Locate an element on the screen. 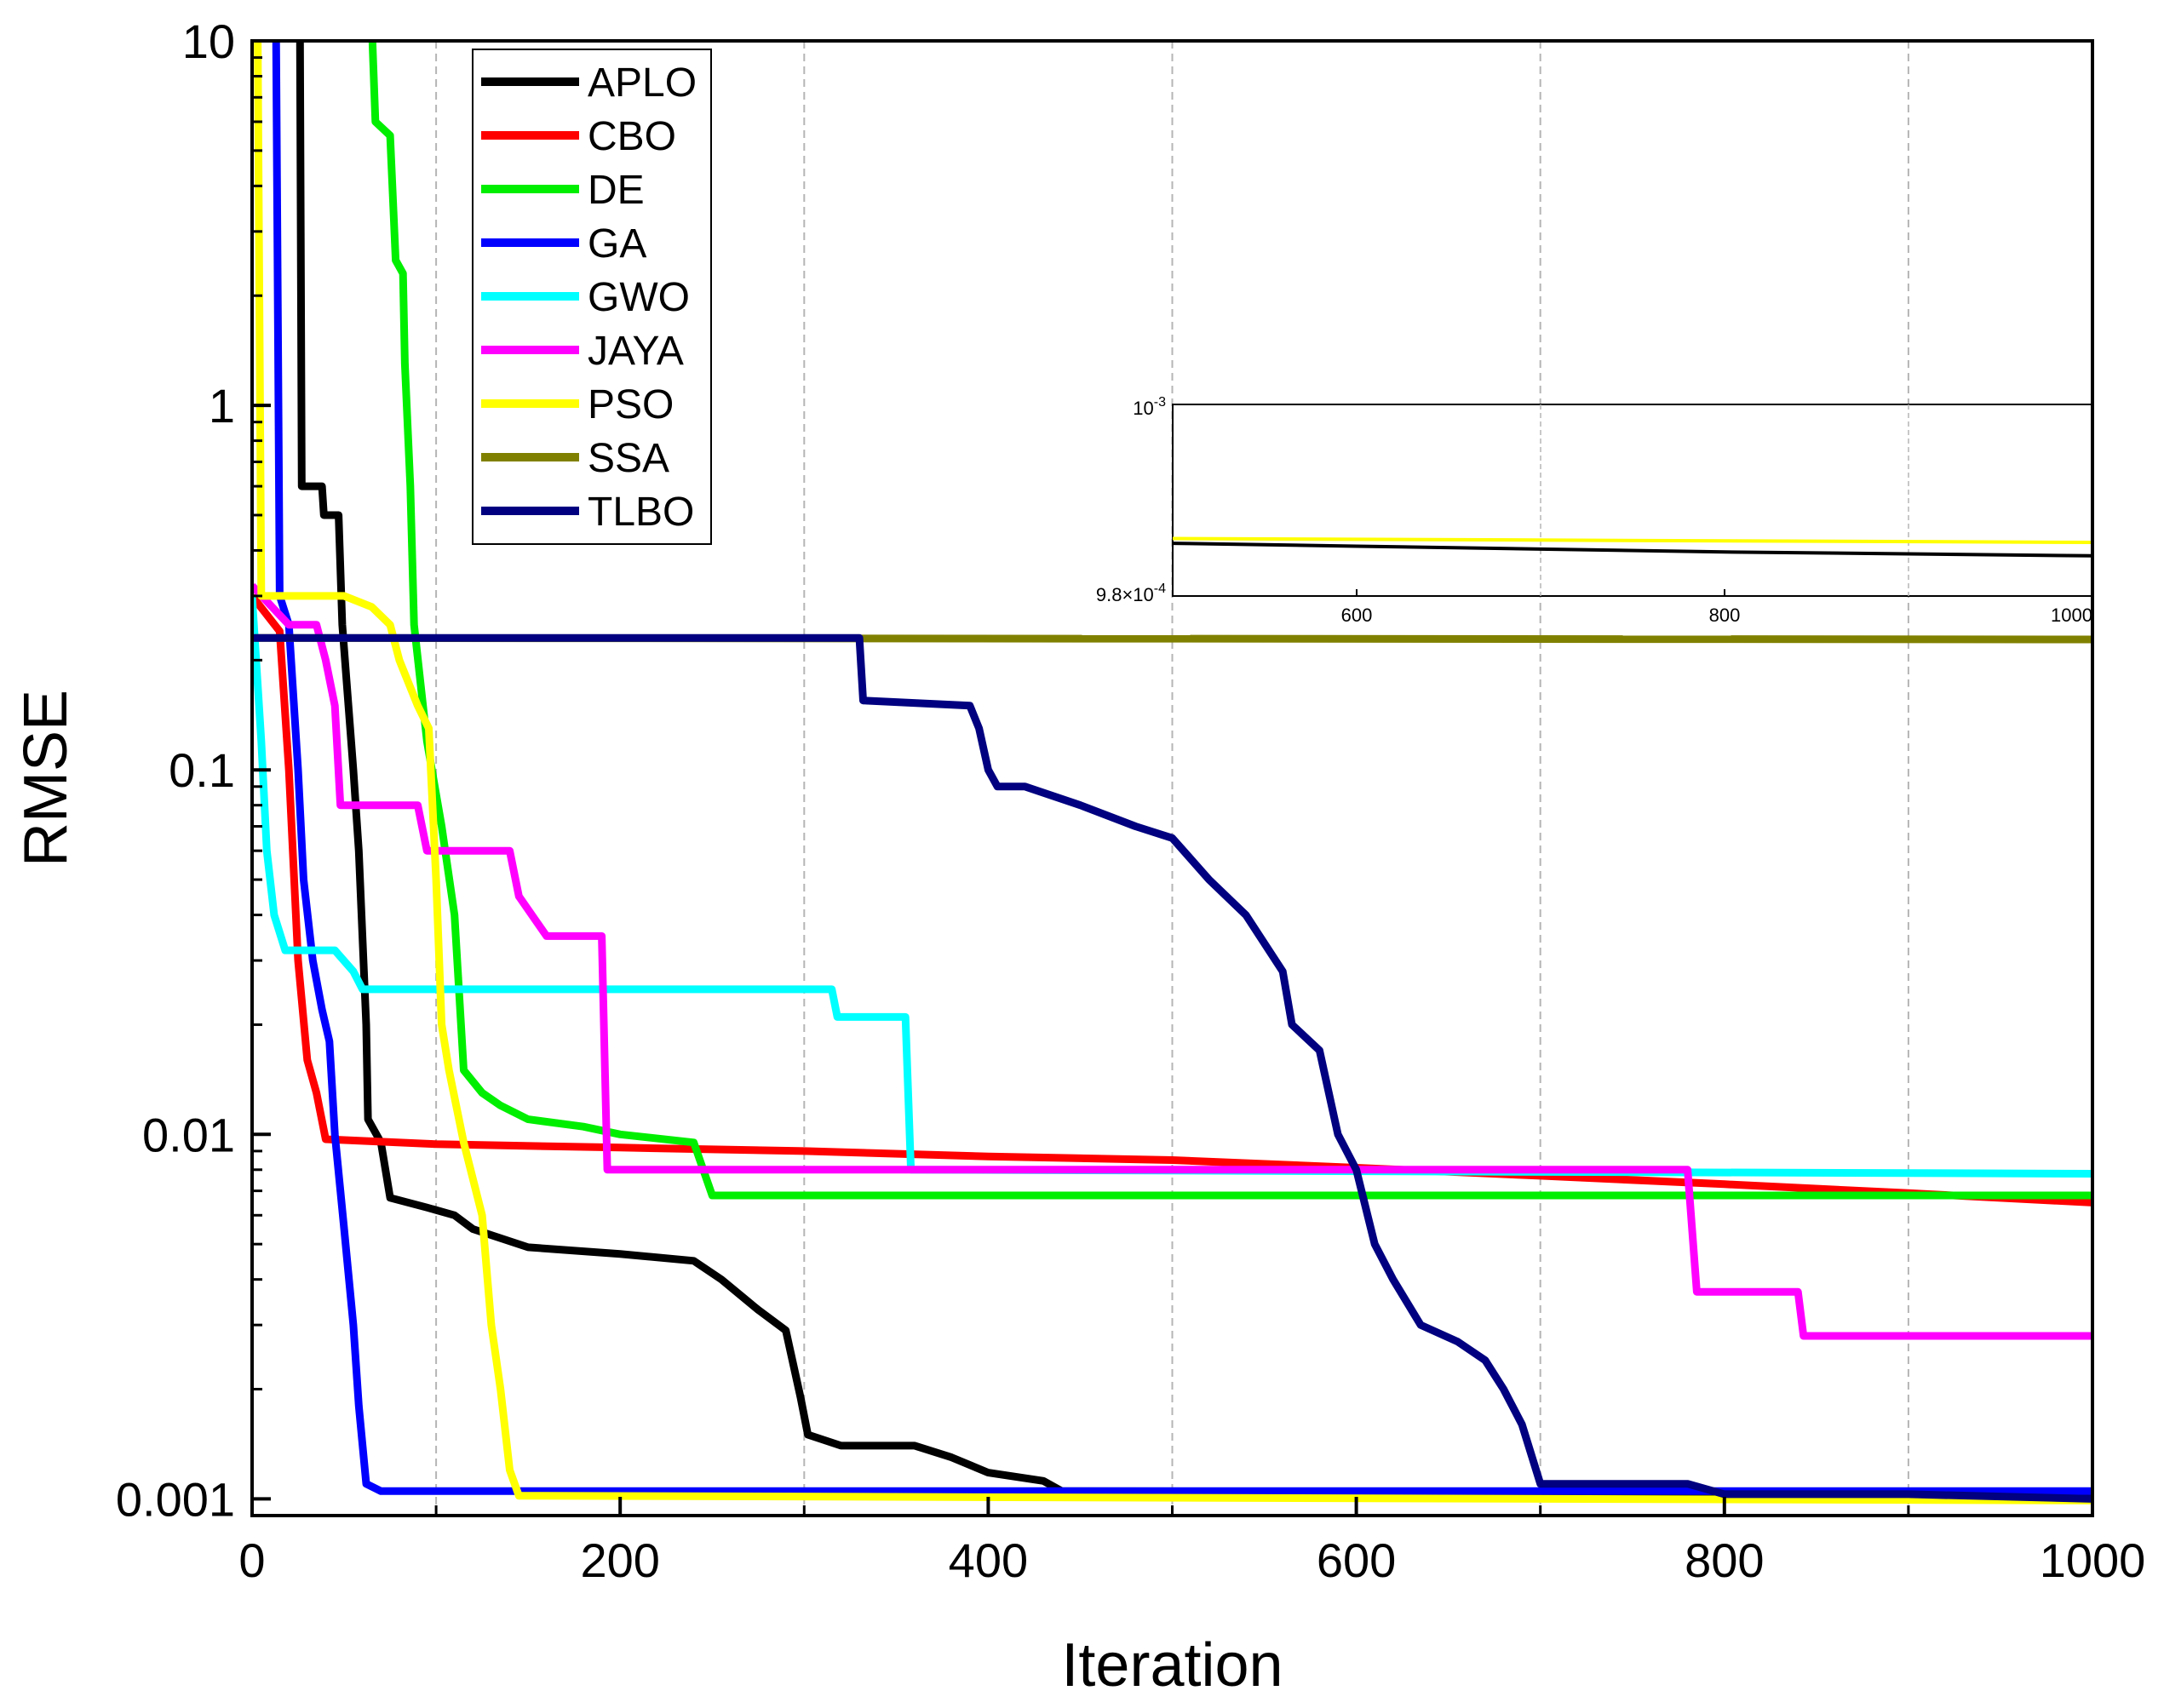 The width and height of the screenshot is (2164, 1708). x-tick-label: 0 is located at coordinates (251, 1560).